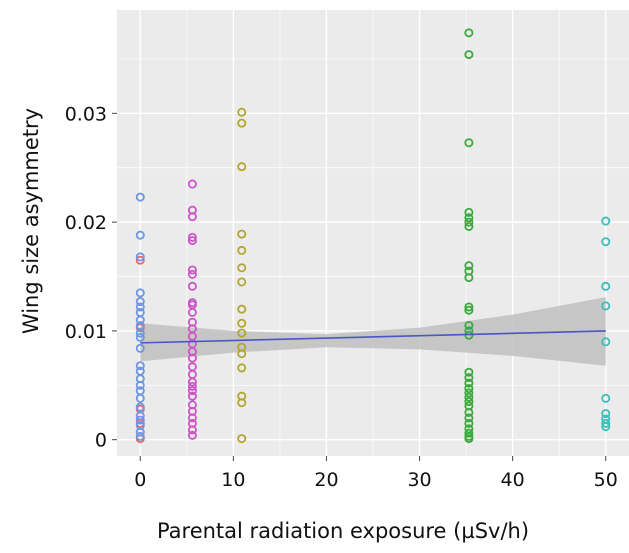 The width and height of the screenshot is (629, 553). What do you see at coordinates (513, 480) in the screenshot?
I see `x-tick-label: 40` at bounding box center [513, 480].